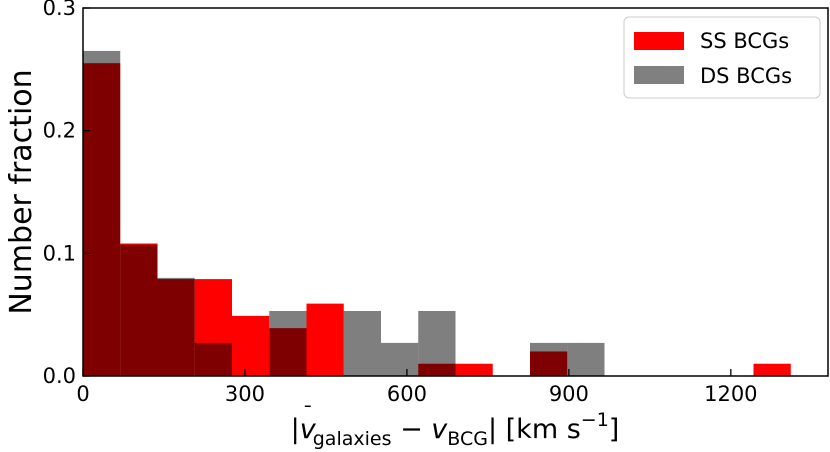 The image size is (830, 452). Describe the element at coordinates (352, 439) in the screenshot. I see `x-label-sub-galaxies: galaxies` at that location.